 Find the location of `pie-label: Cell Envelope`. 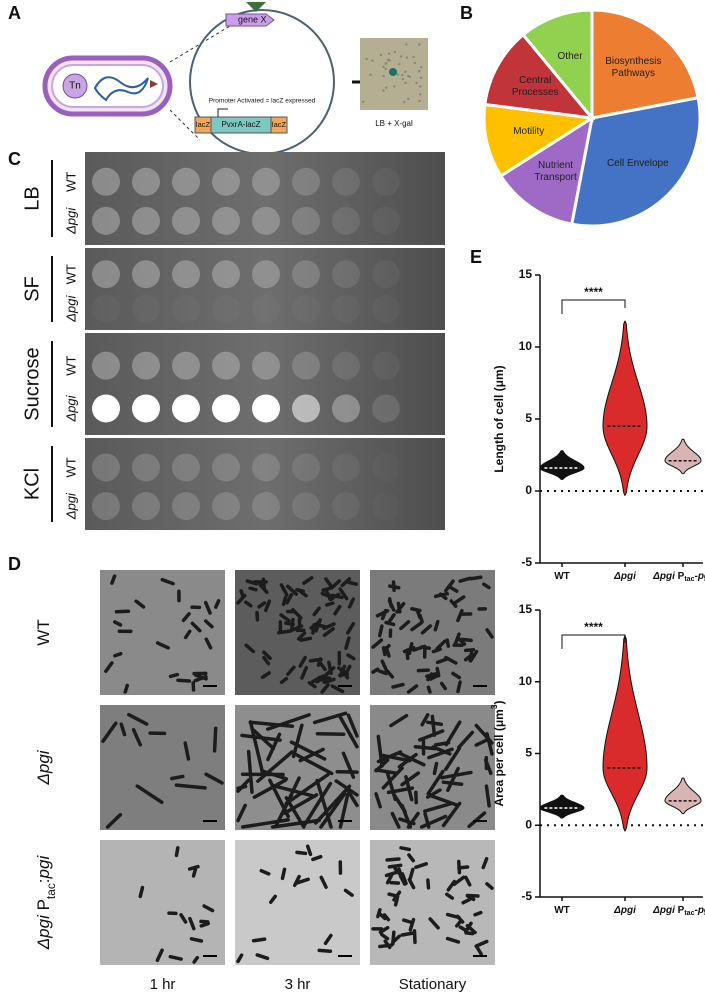

pie-label: Cell Envelope is located at coordinates (637, 163).